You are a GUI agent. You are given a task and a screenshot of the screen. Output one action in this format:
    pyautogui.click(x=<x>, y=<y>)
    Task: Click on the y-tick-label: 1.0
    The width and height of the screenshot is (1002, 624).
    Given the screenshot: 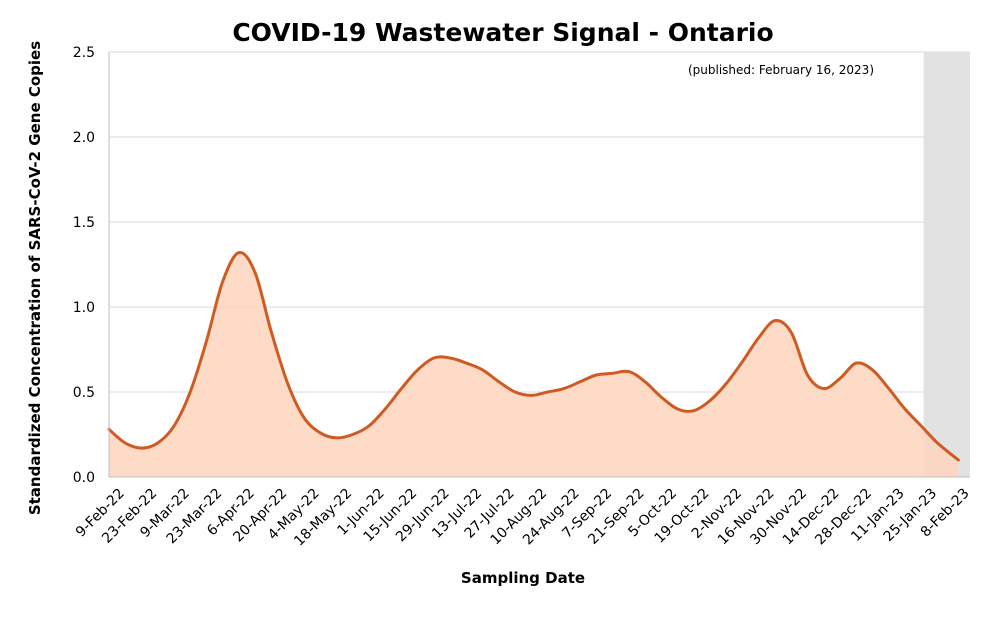 What is the action you would take?
    pyautogui.click(x=84, y=308)
    